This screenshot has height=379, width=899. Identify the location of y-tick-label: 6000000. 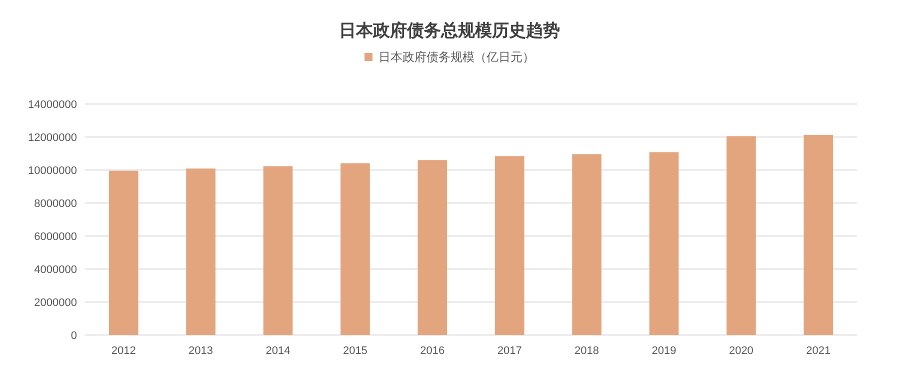
(55, 237).